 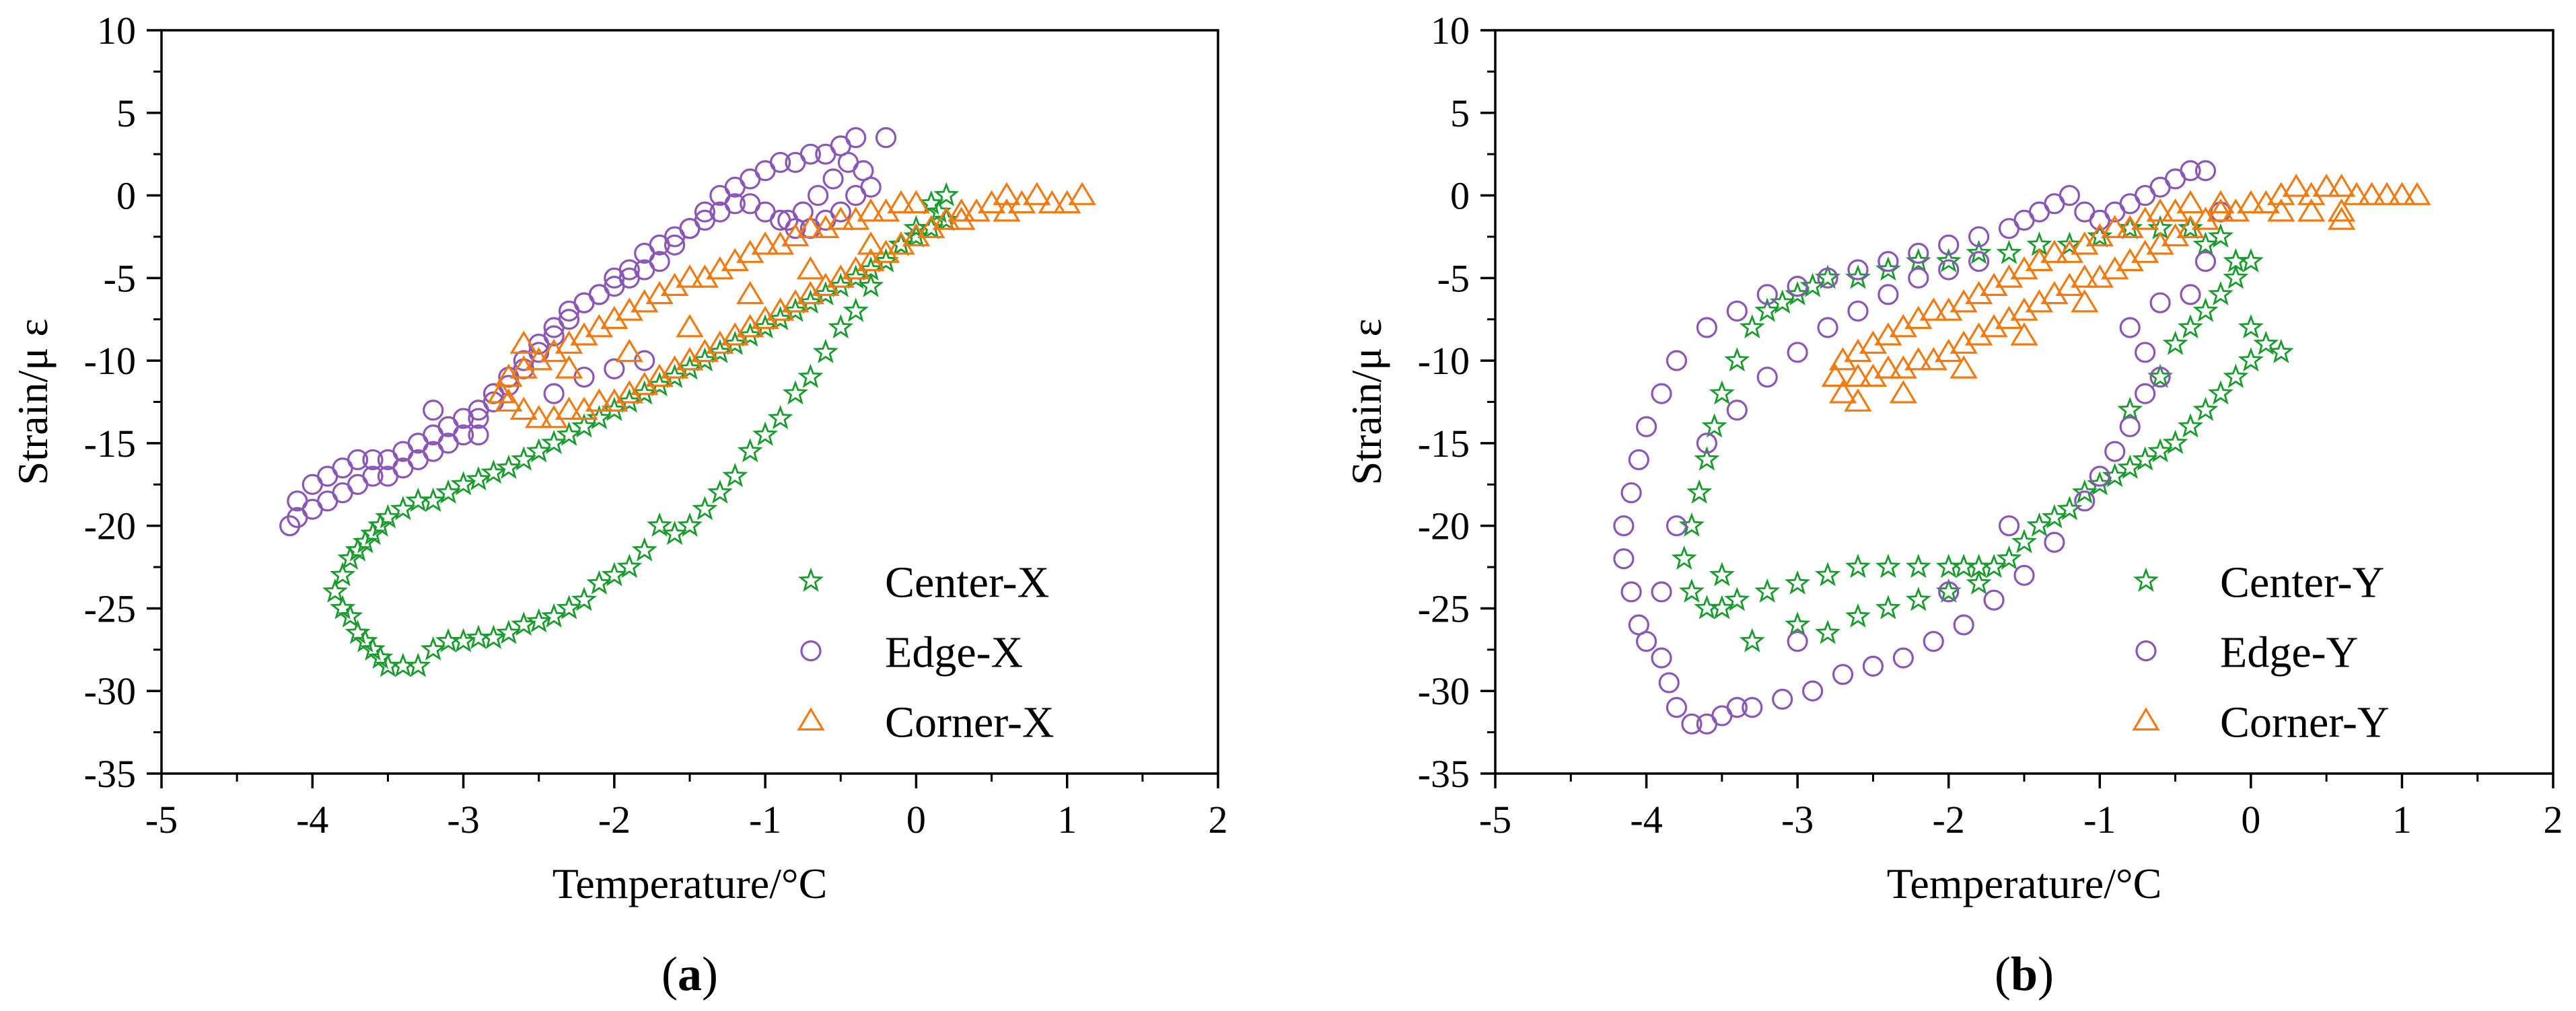 I want to click on x-tick-label: 2, so click(x=2553, y=819).